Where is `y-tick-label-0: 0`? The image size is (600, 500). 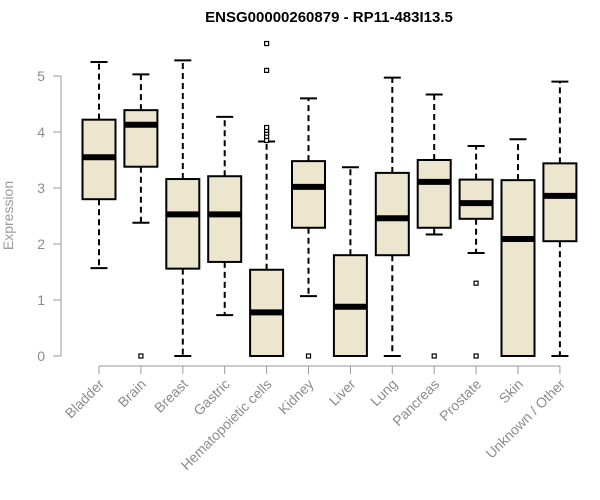
y-tick-label-0: 0 is located at coordinates (41, 356).